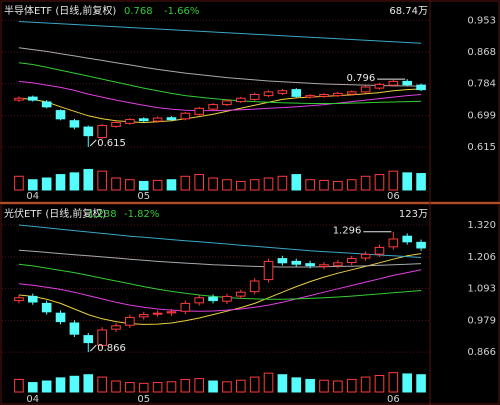 This screenshot has width=500, height=405. Describe the element at coordinates (55, 213) in the screenshot. I see `chart-title: 光伏ETF (日线,前复权)` at that location.